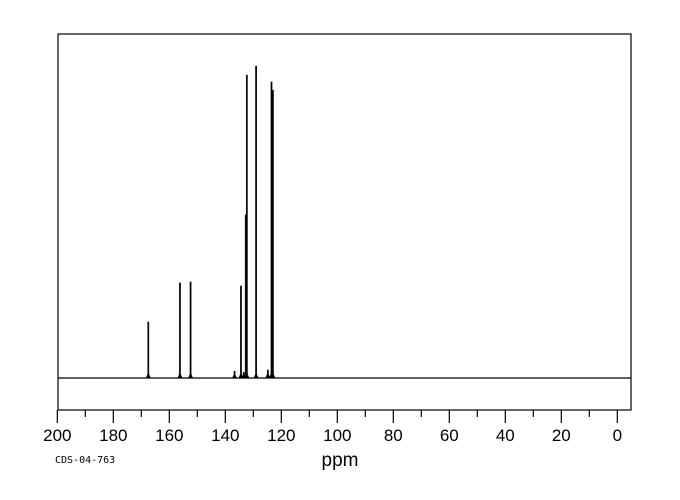 This screenshot has height=500, width=680. What do you see at coordinates (505, 435) in the screenshot?
I see `x-axis-tick-label: 40` at bounding box center [505, 435].